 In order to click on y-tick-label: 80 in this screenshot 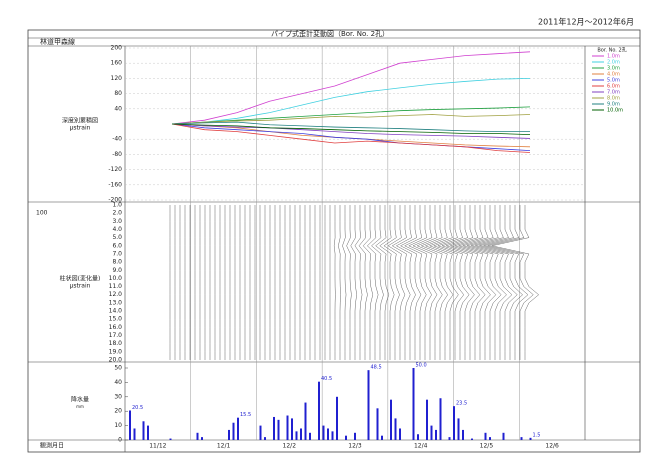, I will do `click(118, 93)`.